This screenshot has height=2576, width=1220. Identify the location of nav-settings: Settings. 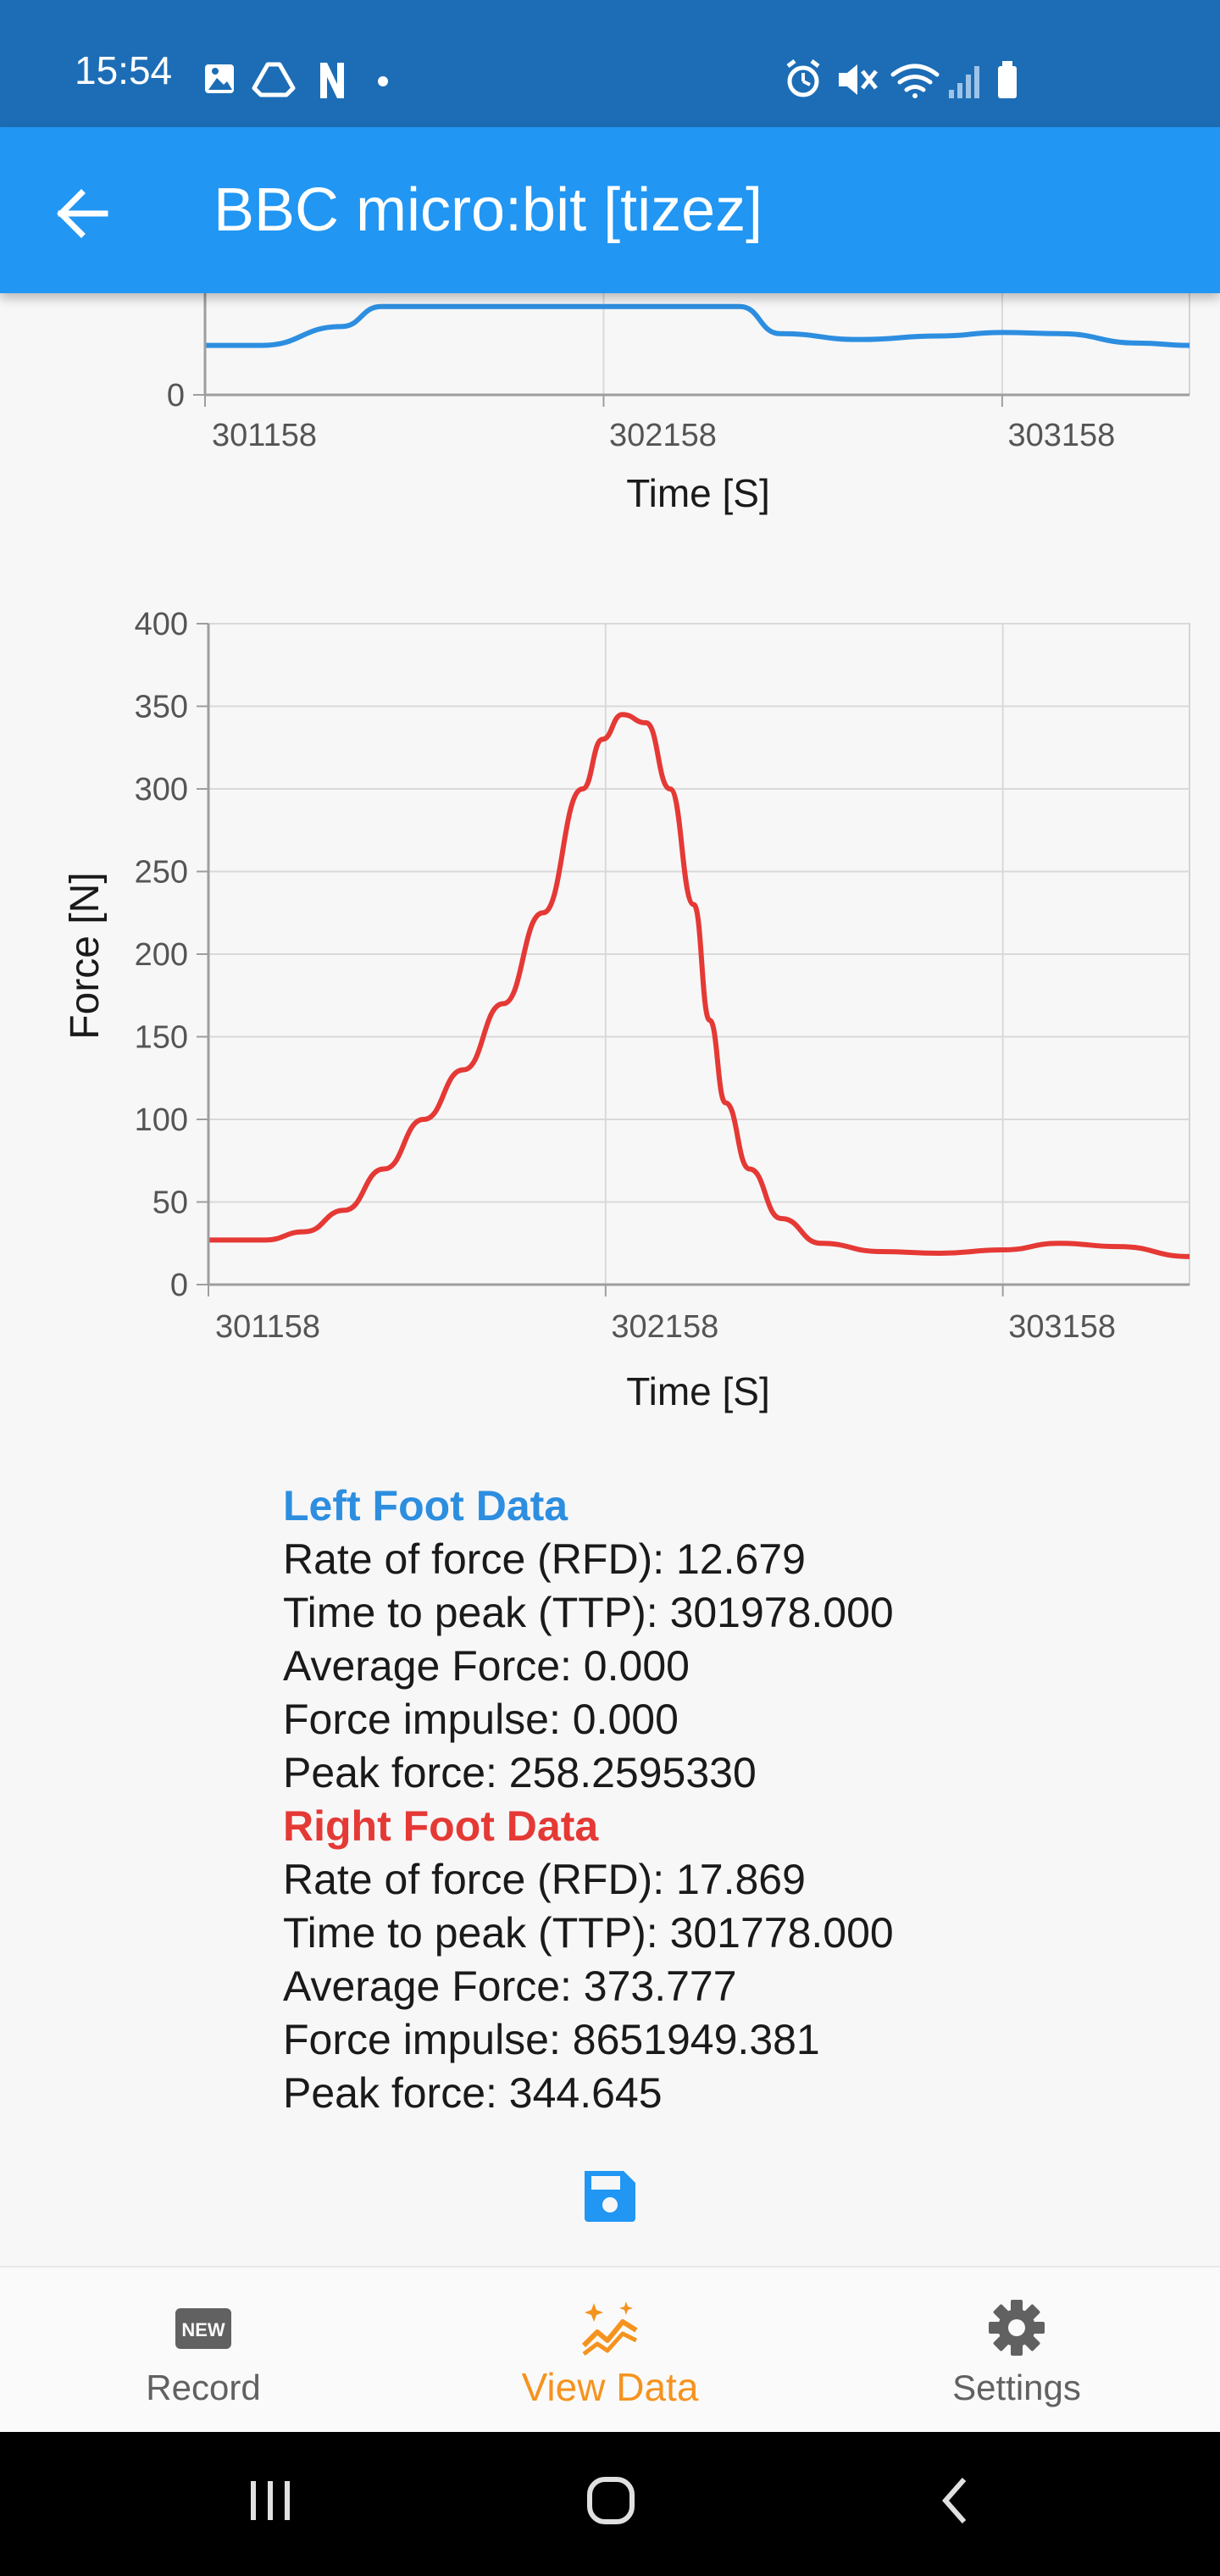
(1016, 2351).